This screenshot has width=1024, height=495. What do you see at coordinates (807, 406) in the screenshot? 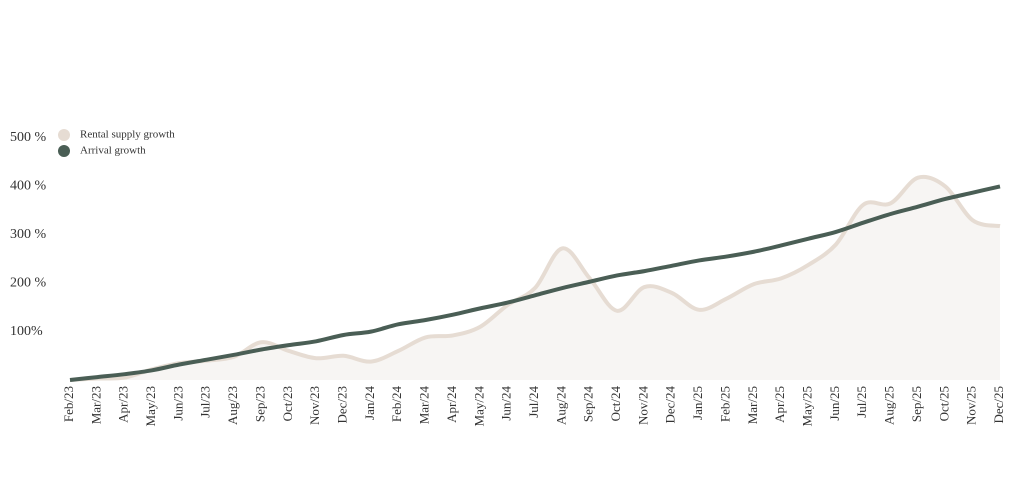
I see `x-tick-label: May/25` at bounding box center [807, 406].